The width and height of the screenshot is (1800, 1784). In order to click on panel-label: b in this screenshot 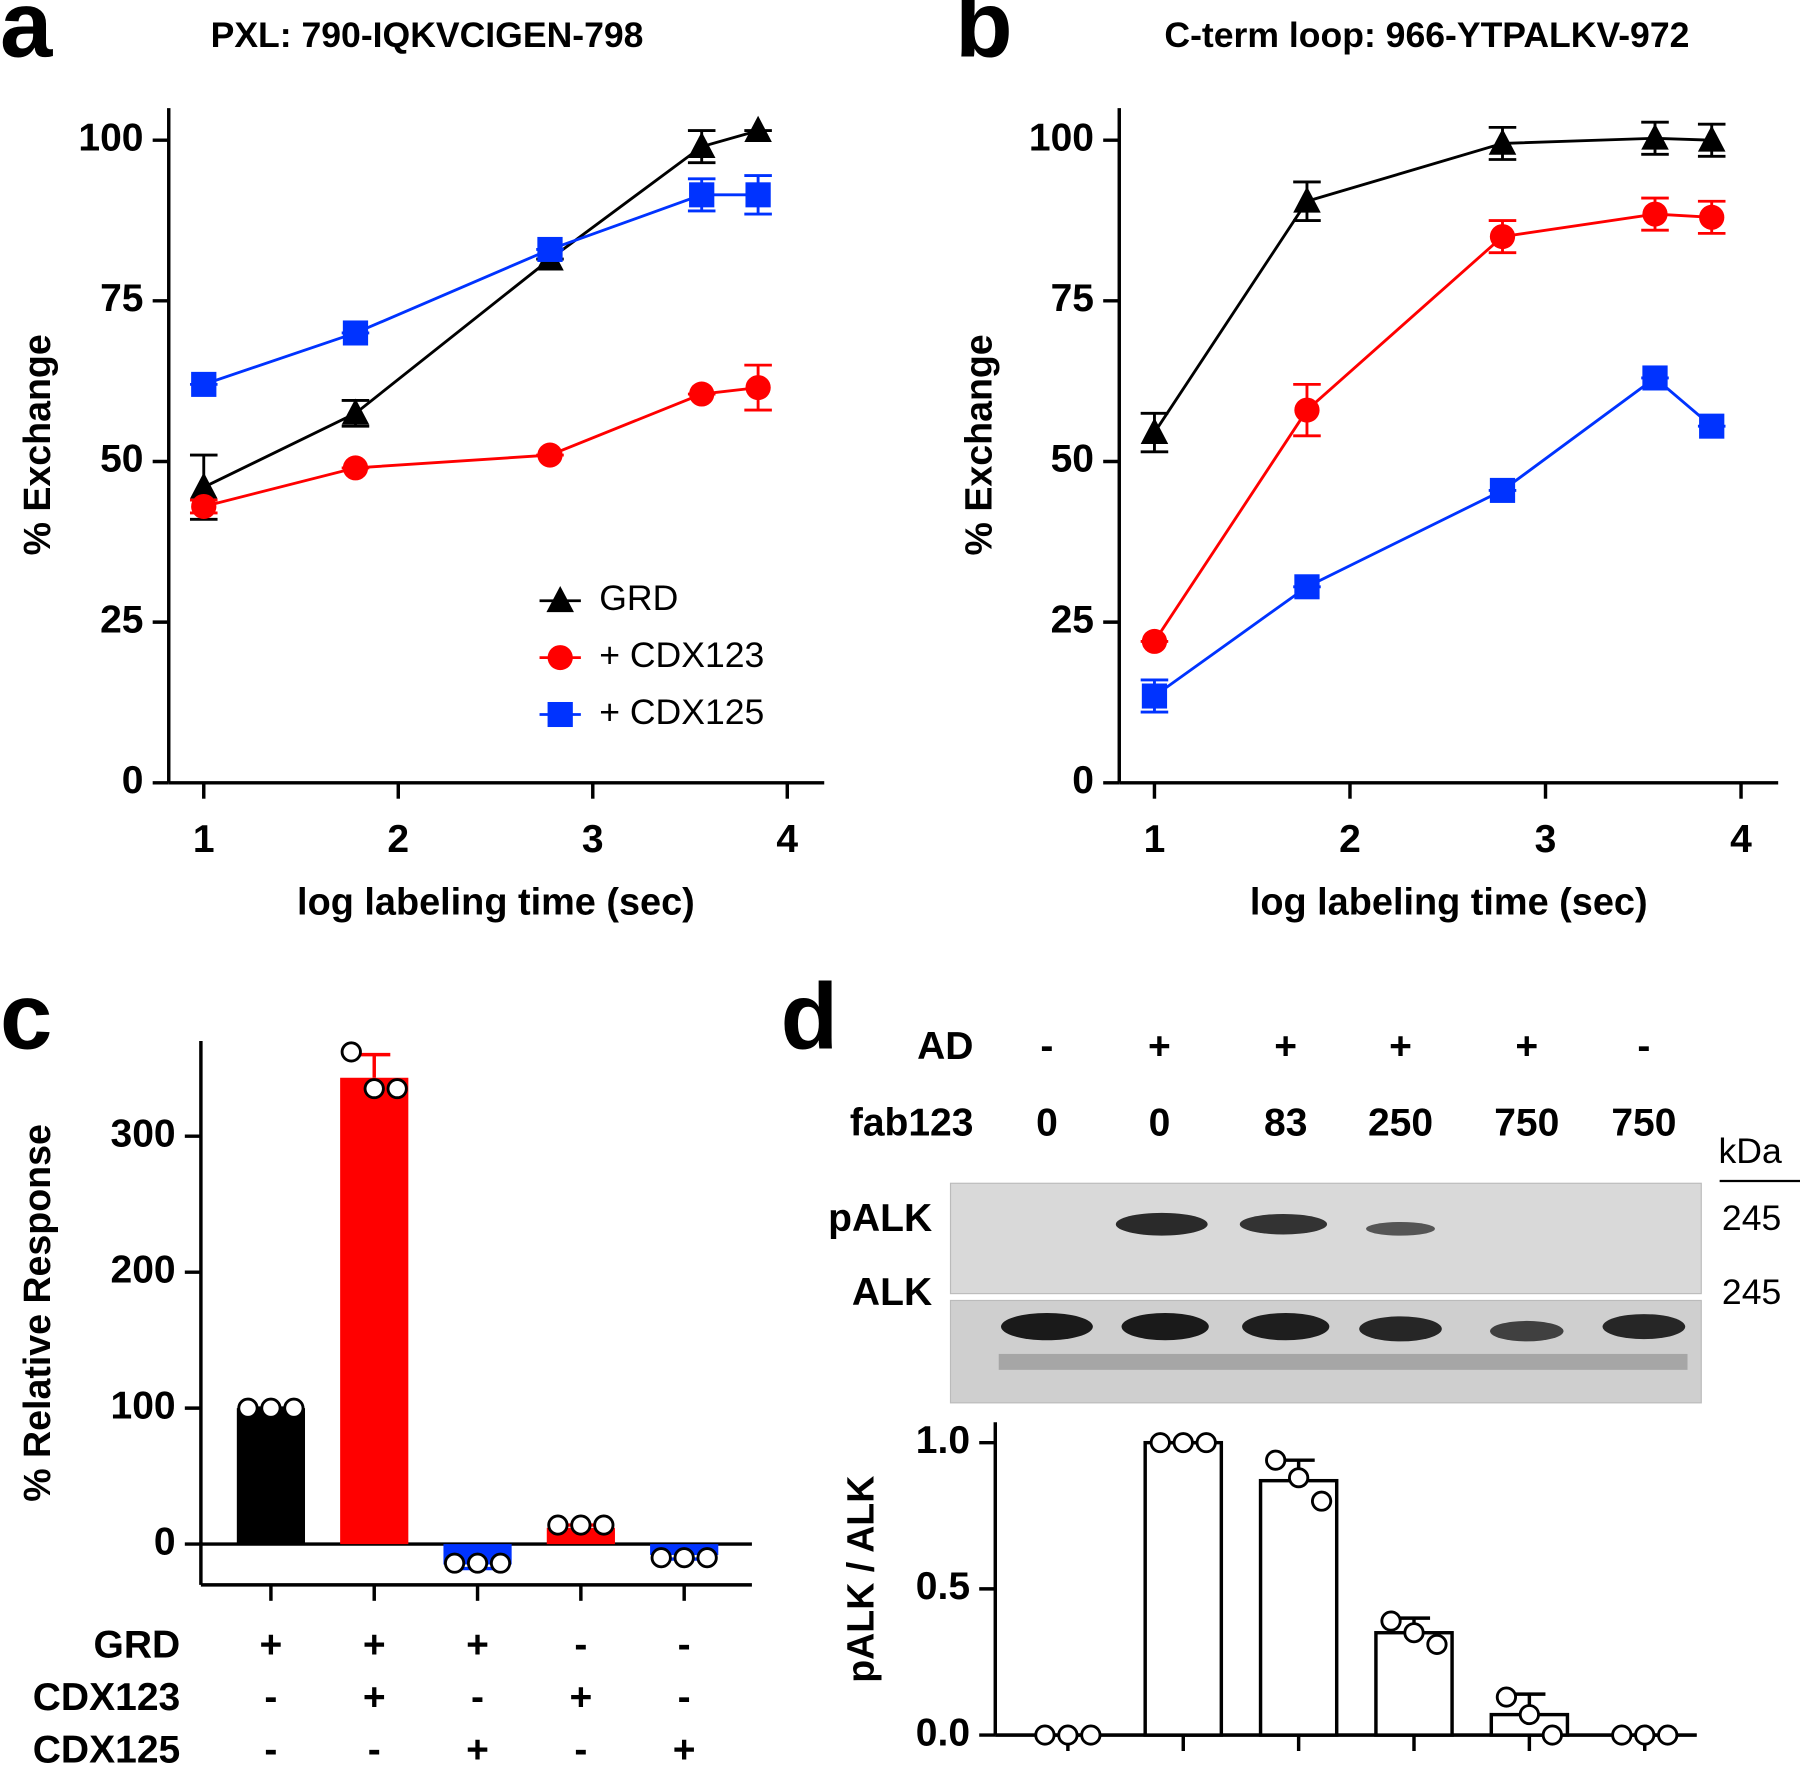, I will do `click(984, 38)`.